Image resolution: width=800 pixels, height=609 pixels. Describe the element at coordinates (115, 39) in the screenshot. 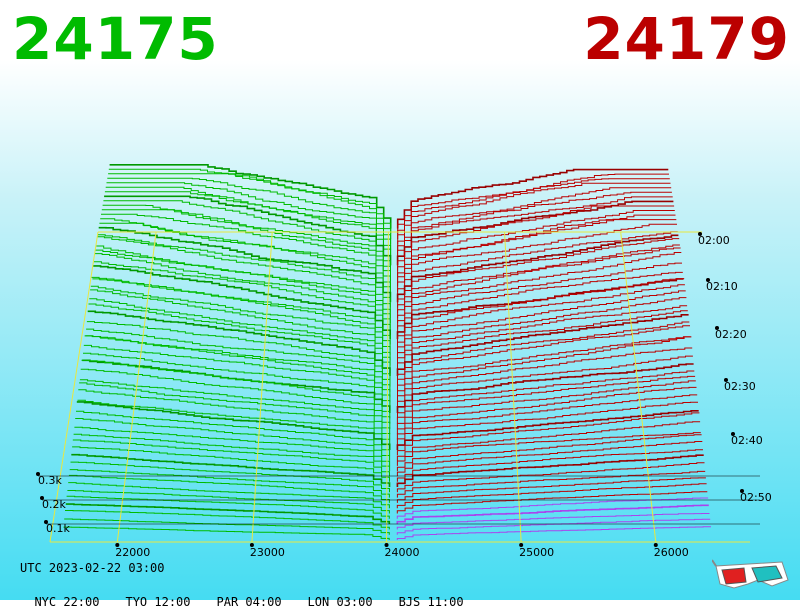

I see `bid-price: 24175` at that location.